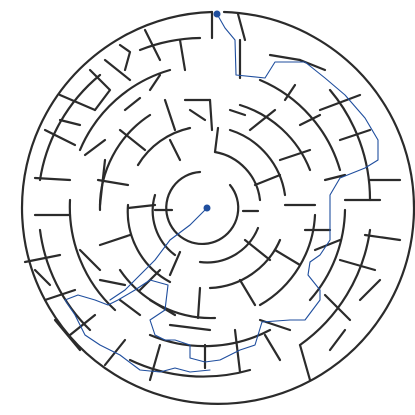  What do you see at coordinates (207, 208) in the screenshot?
I see `end-marker` at bounding box center [207, 208].